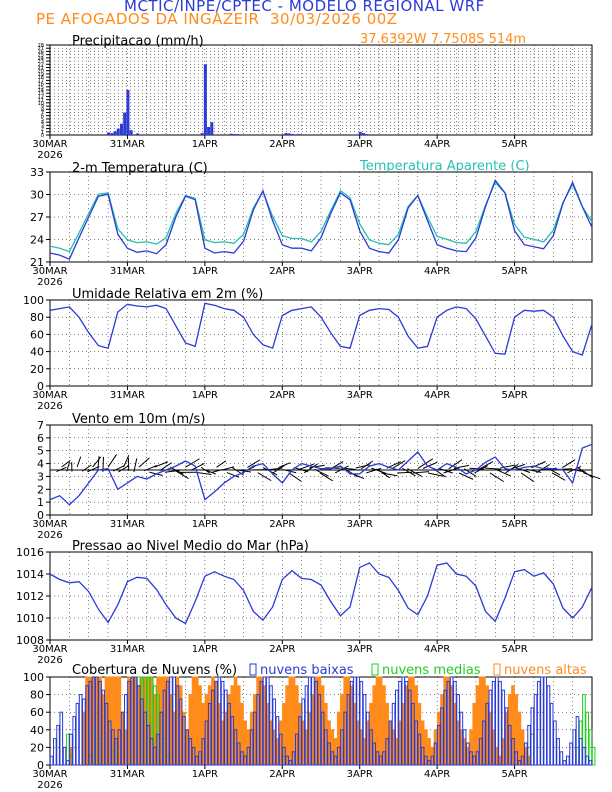  Describe the element at coordinates (307, 670) in the screenshot. I see `cloud-legend-label: nuvens baixas` at that location.